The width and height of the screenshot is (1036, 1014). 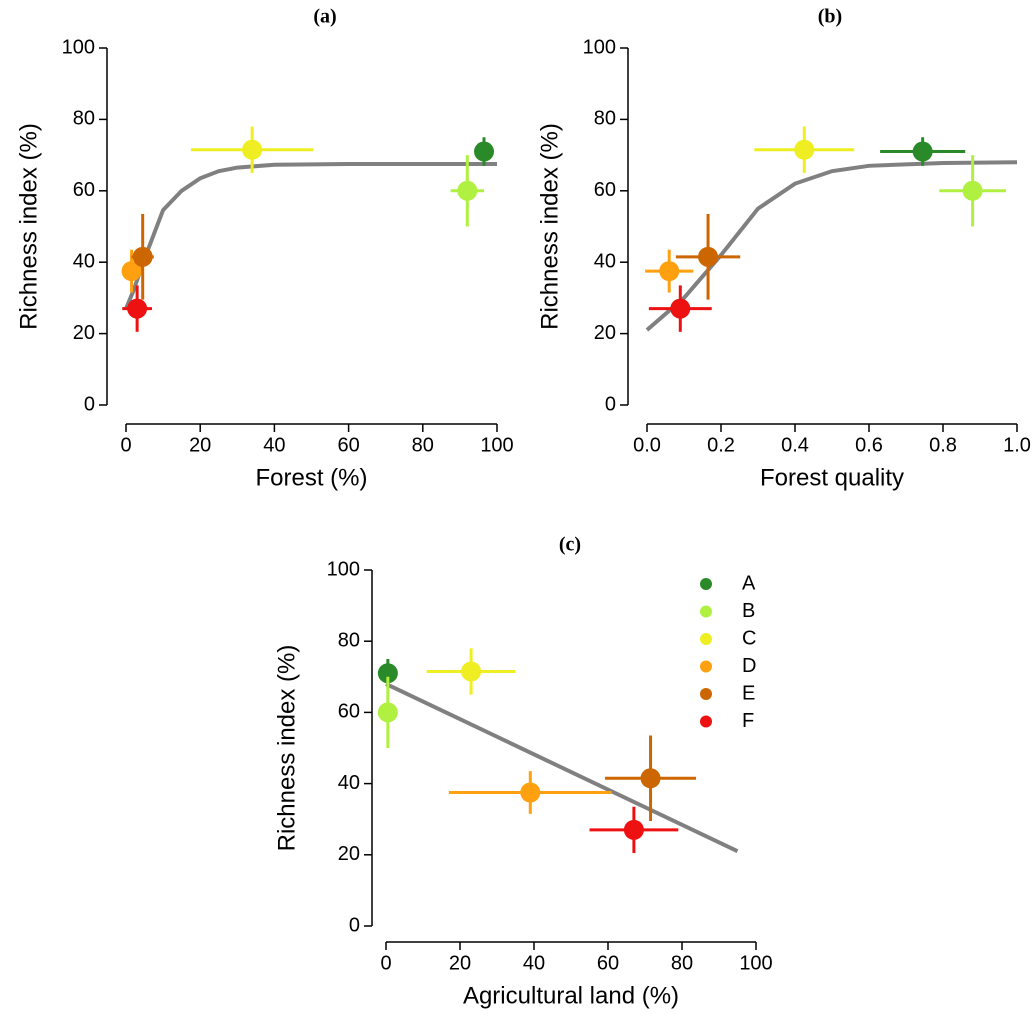 What do you see at coordinates (830, 17) in the screenshot?
I see `panel-title: (b)` at bounding box center [830, 17].